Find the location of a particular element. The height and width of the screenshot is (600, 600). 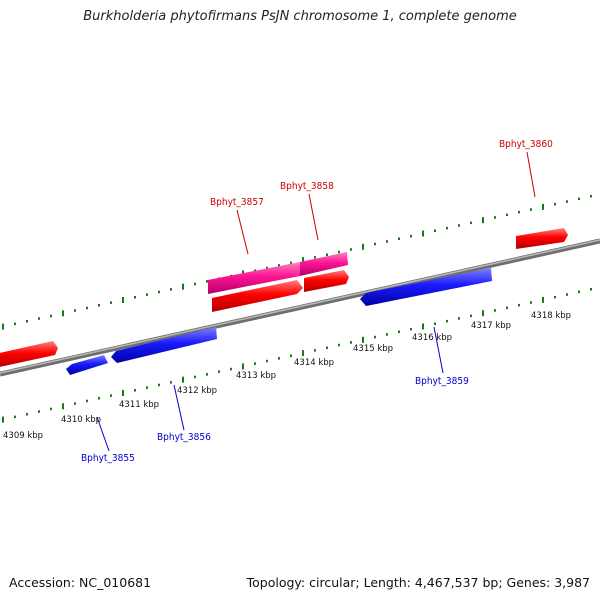

kbp-label: 4309 kbp is located at coordinates (23, 436).